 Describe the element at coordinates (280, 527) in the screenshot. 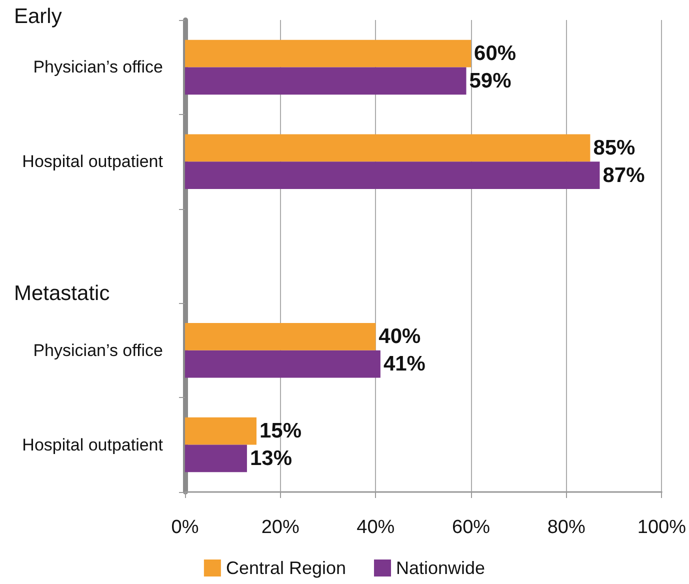

I see `x-tick-label: 20%` at that location.